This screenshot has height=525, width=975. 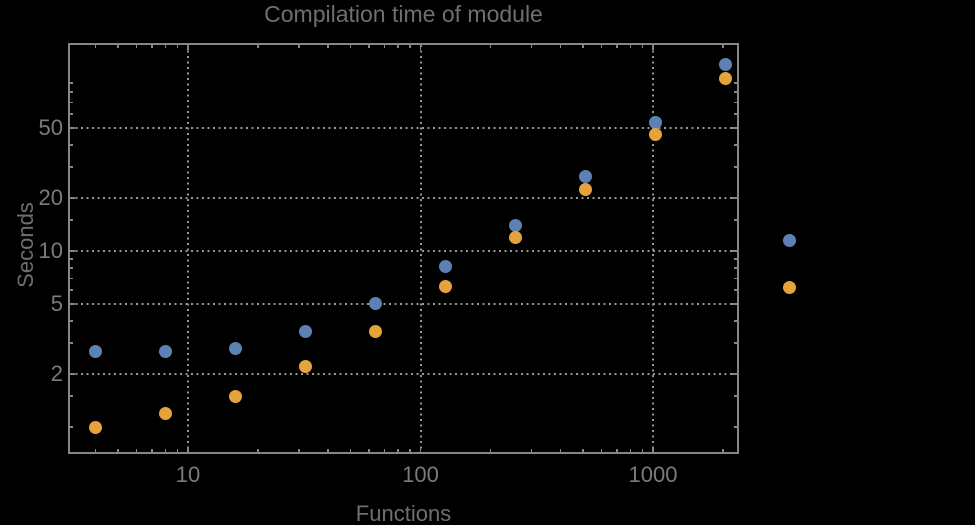 What do you see at coordinates (789, 240) in the screenshot?
I see `legend-marker-series-1-blue` at bounding box center [789, 240].